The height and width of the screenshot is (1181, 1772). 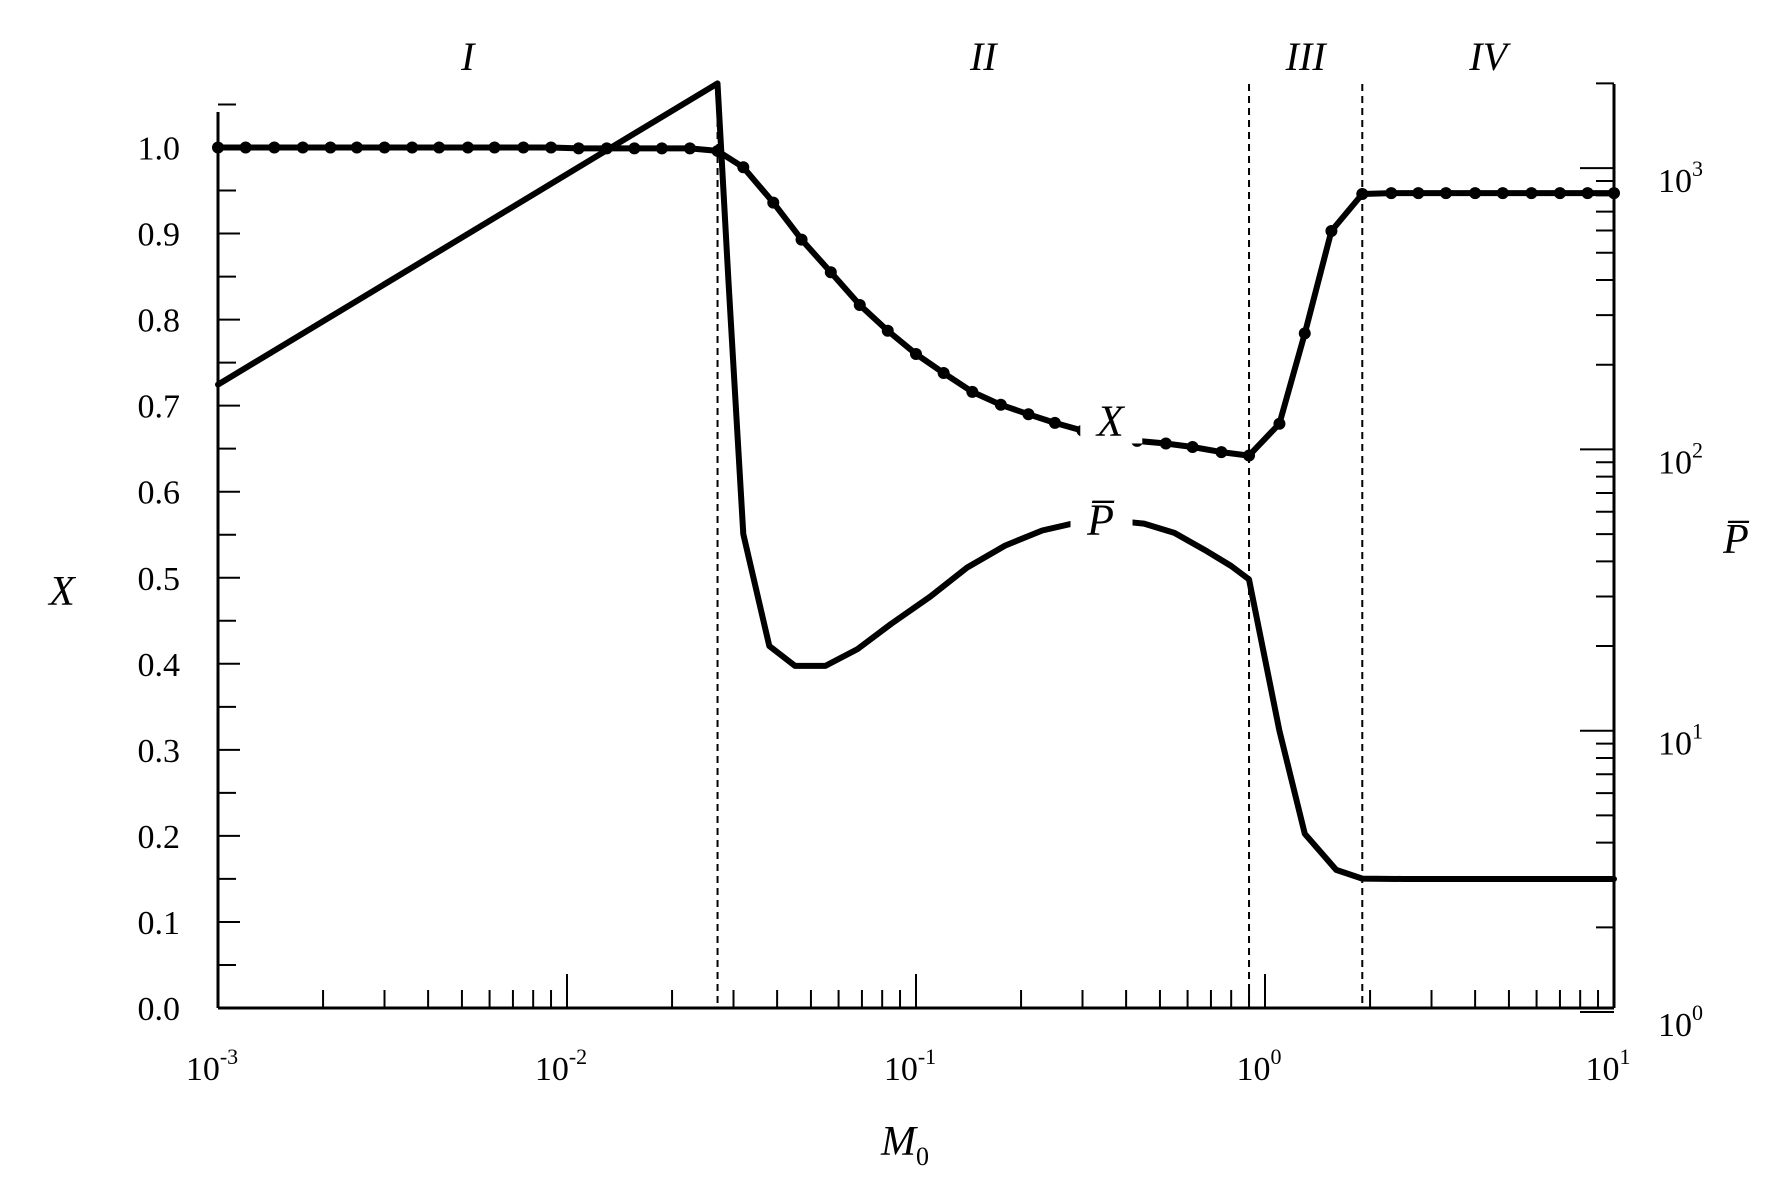 I want to click on x-tick-label: 10⁻², so click(x=561, y=1066).